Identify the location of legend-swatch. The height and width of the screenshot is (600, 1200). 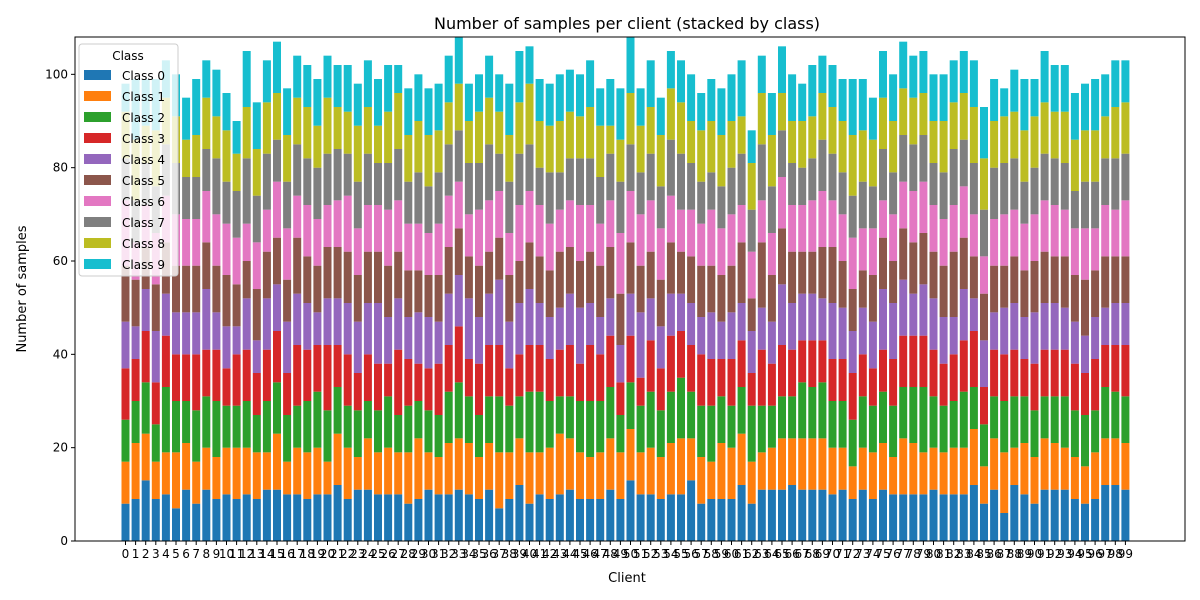
(97, 243).